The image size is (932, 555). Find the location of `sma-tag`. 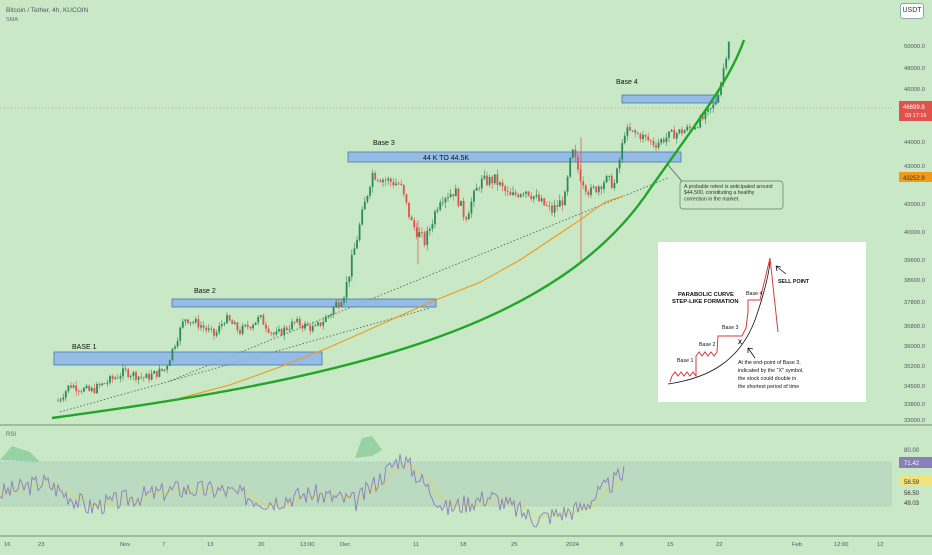

sma-tag is located at coordinates (915, 177).